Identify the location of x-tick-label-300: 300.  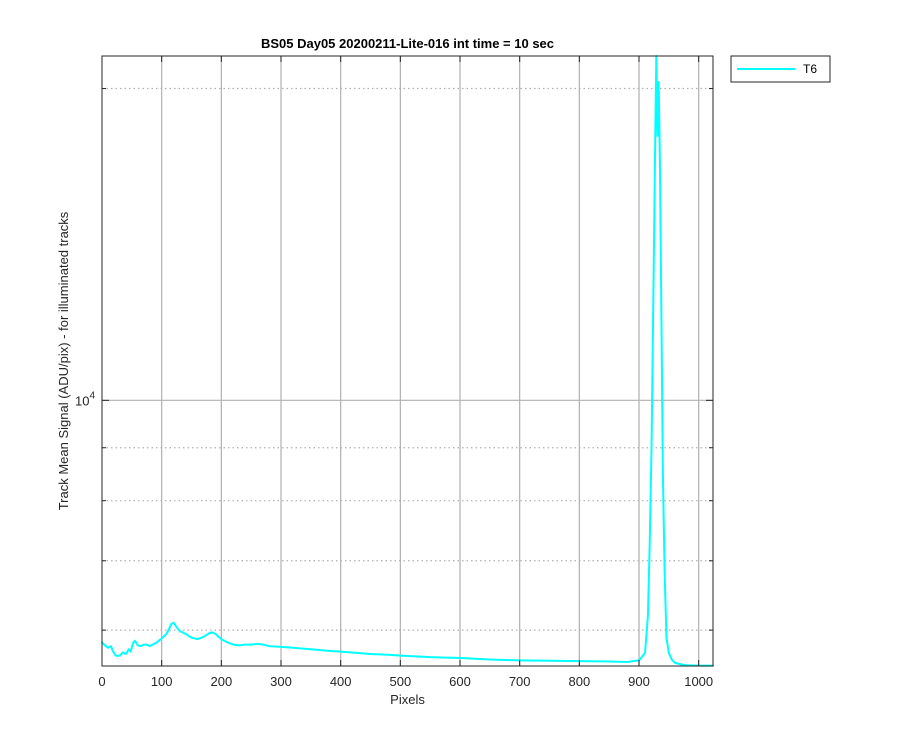
(281, 681).